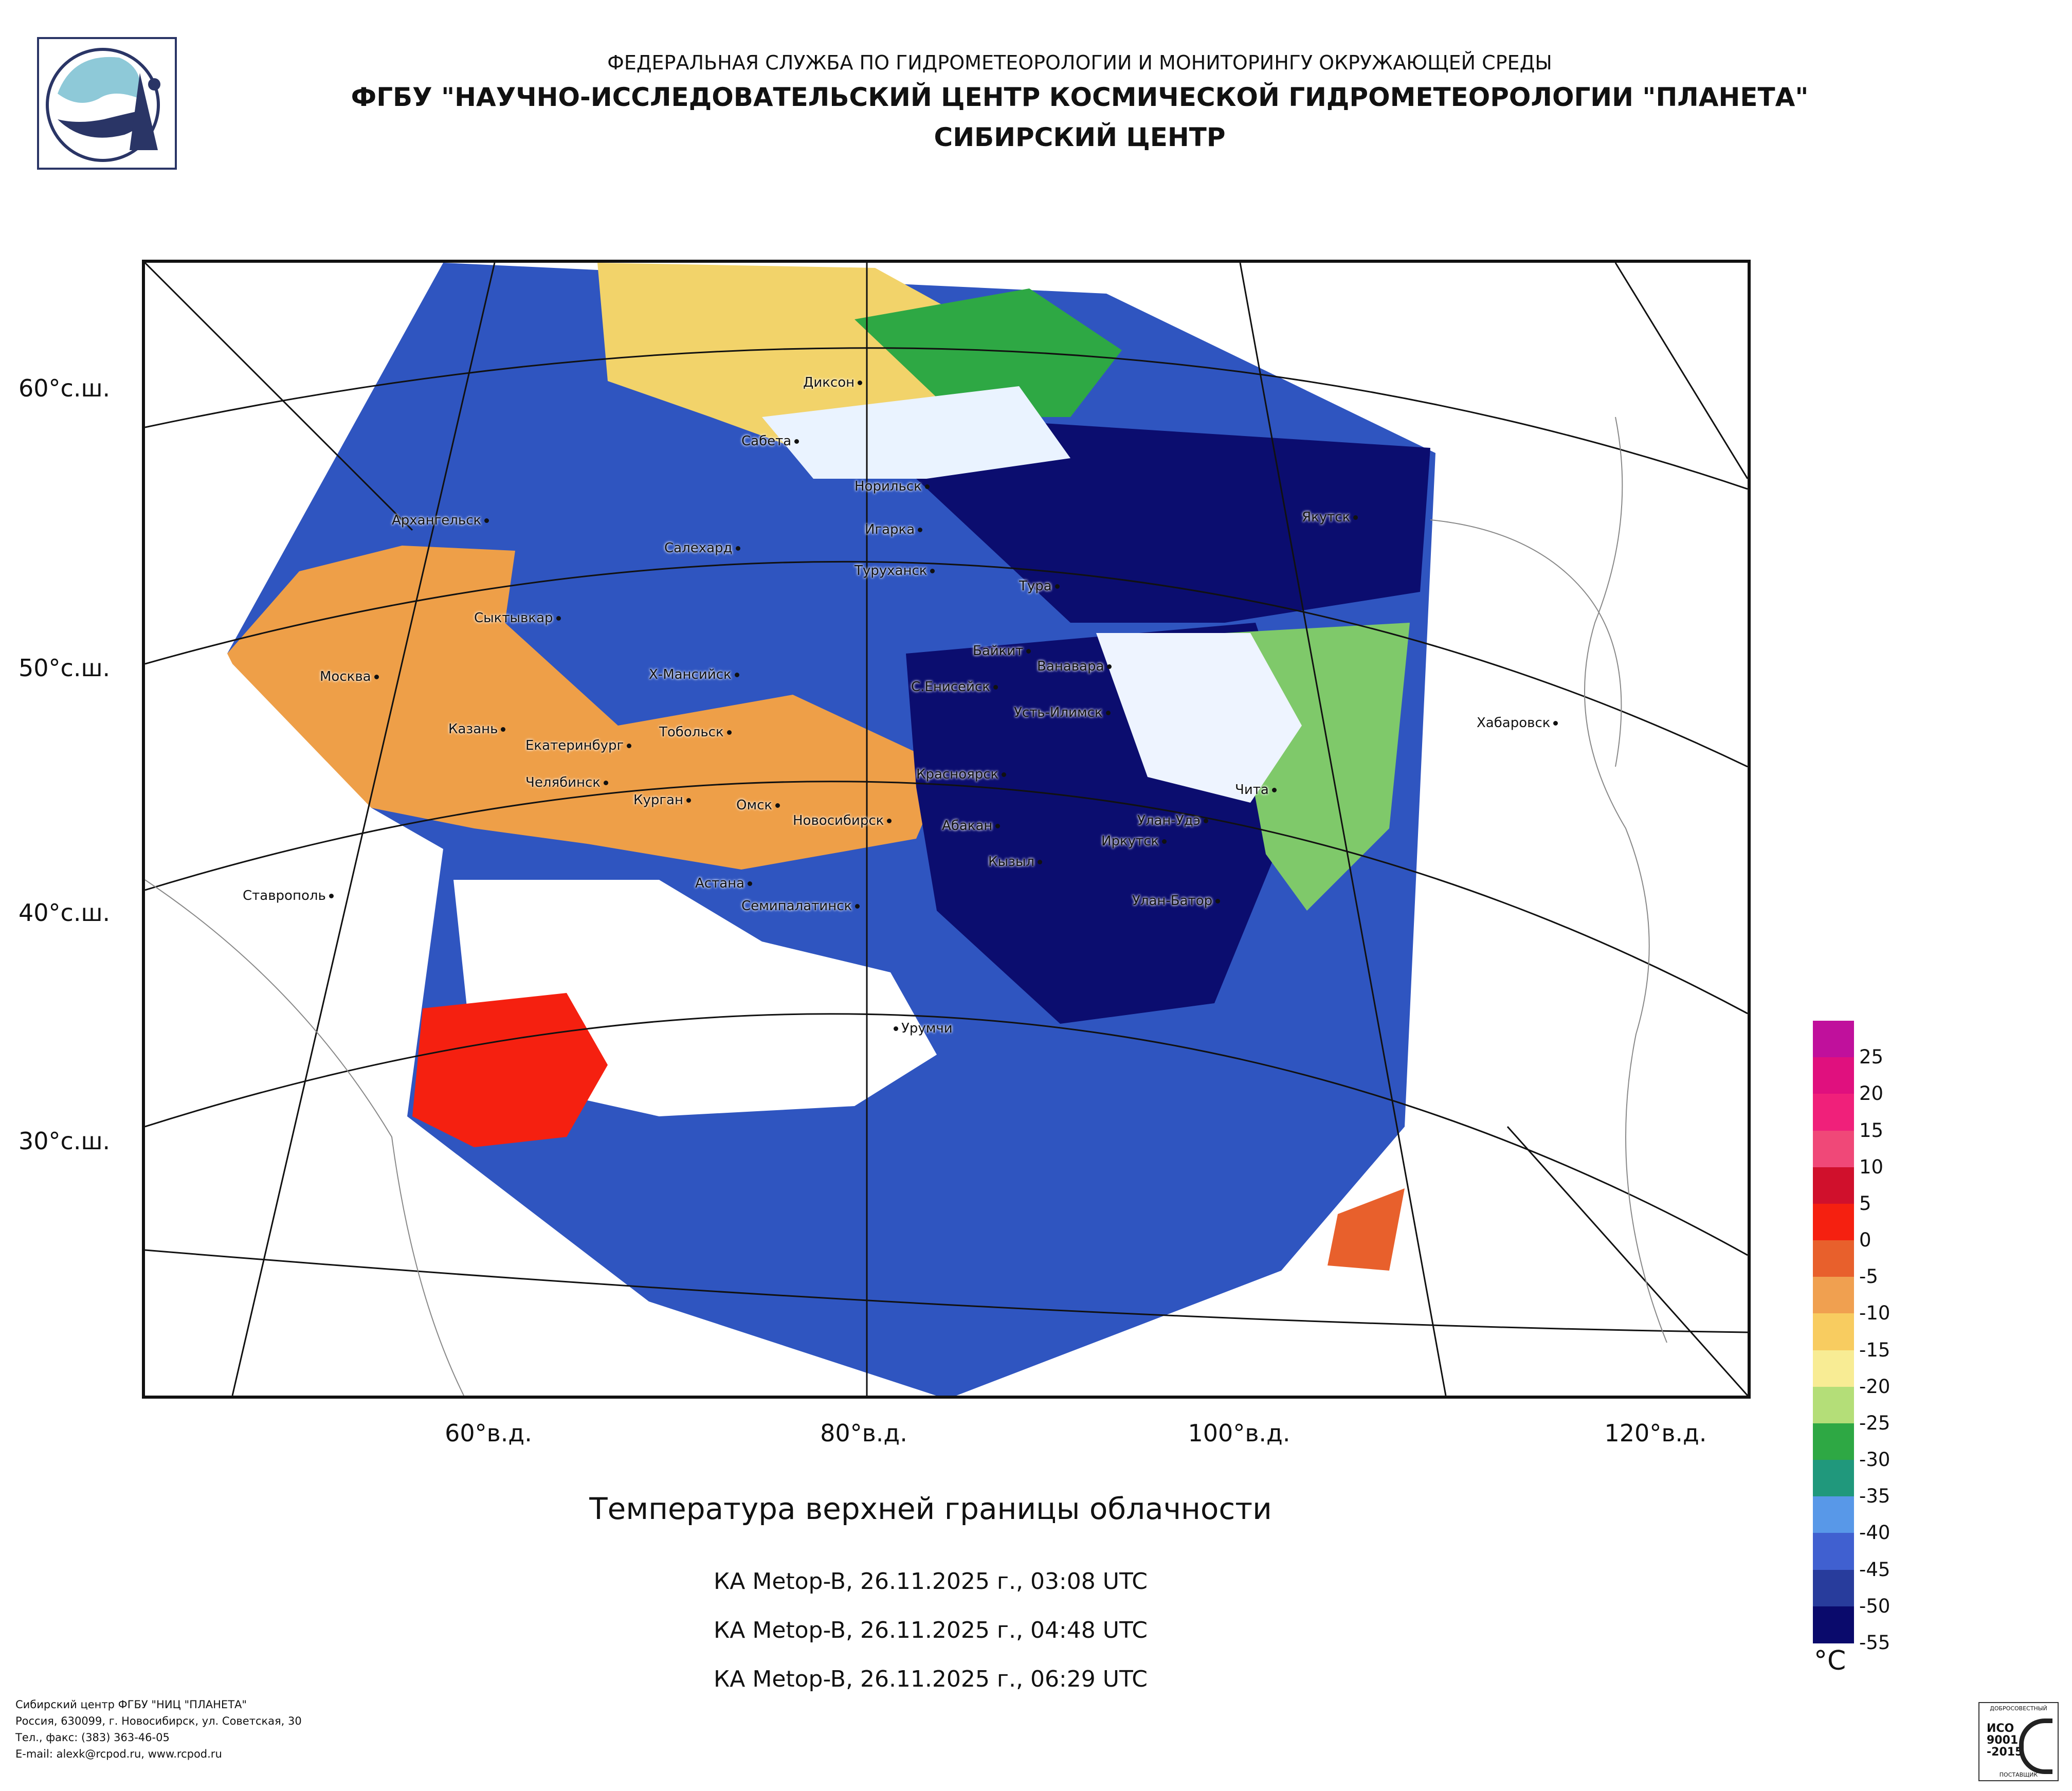  Describe the element at coordinates (351, 676) in the screenshot. I see `city-label: Москва` at that location.